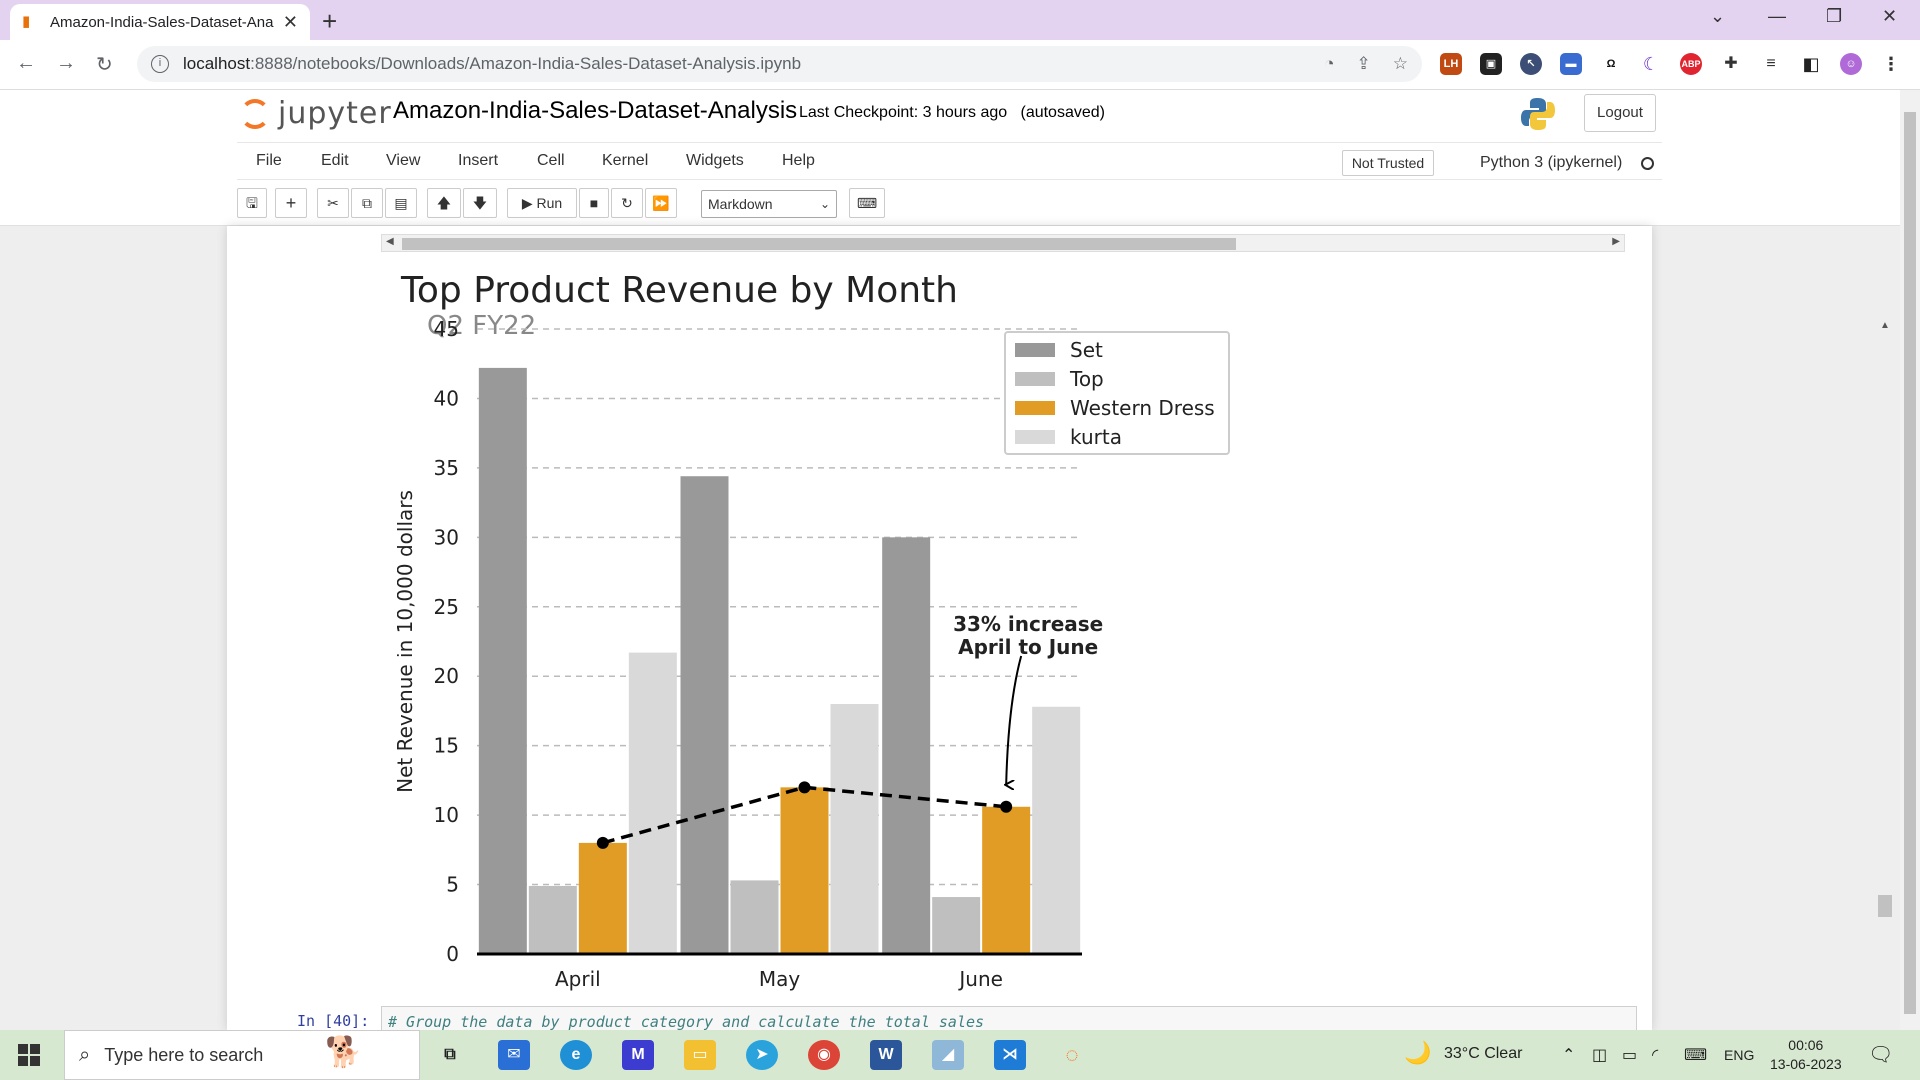 Image resolution: width=1920 pixels, height=1080 pixels. I want to click on extension-moon-icon: ☾, so click(1651, 64).